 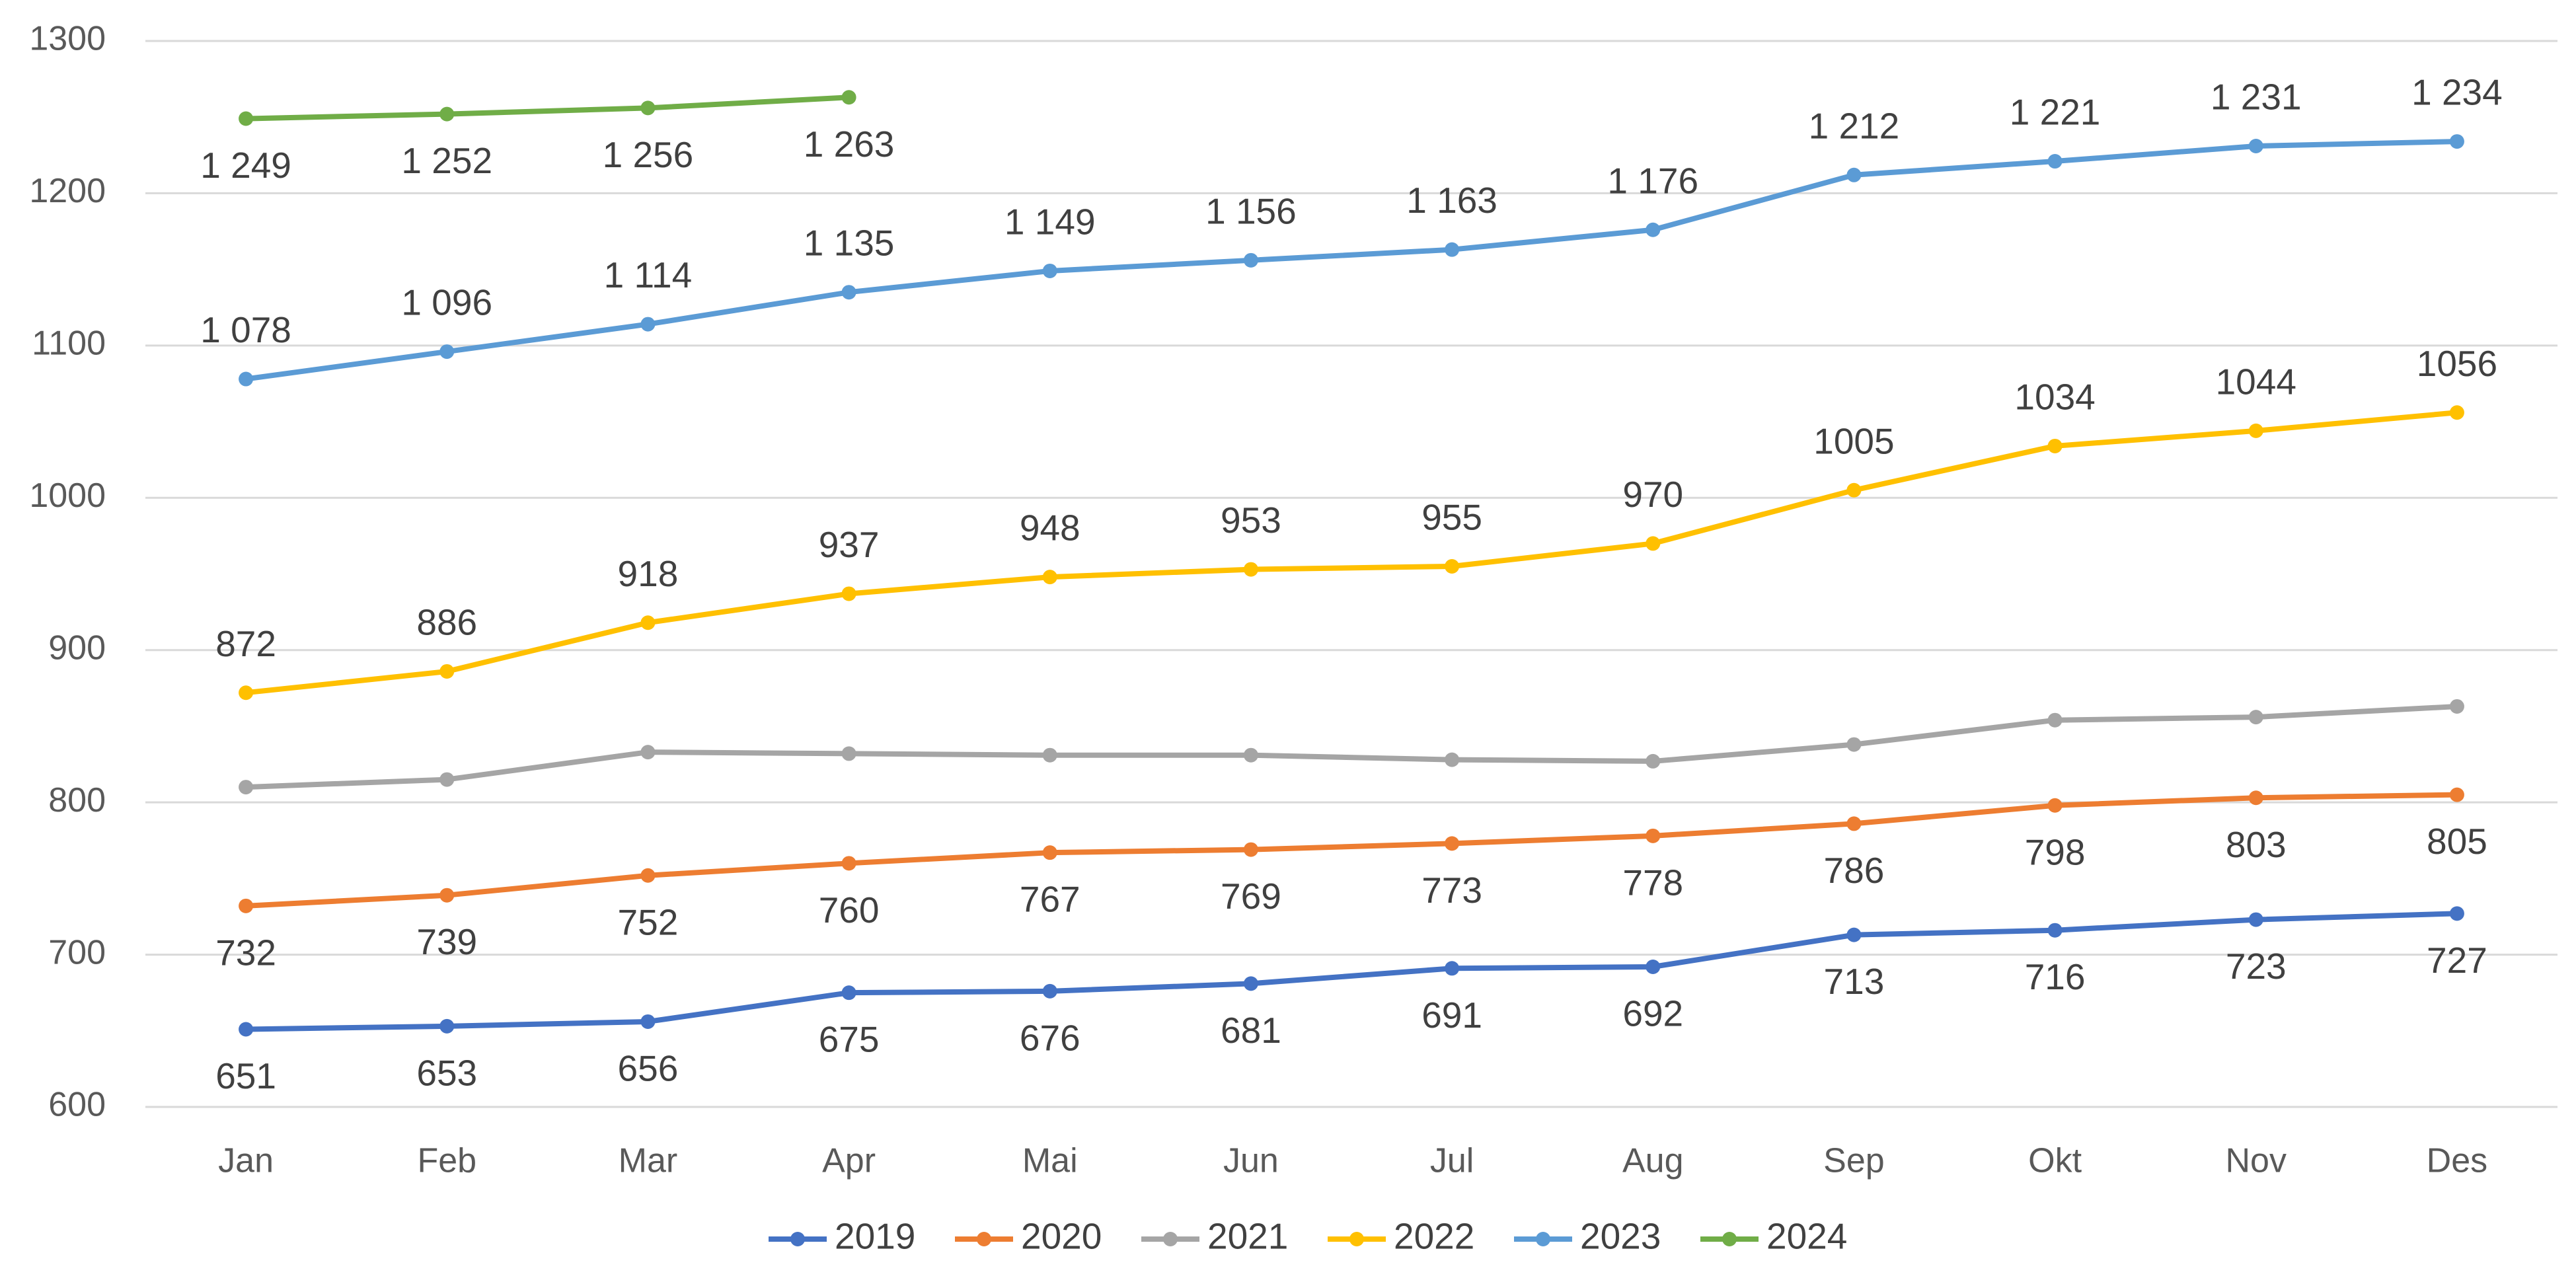 I want to click on x-tick-label: Mar, so click(x=648, y=1161).